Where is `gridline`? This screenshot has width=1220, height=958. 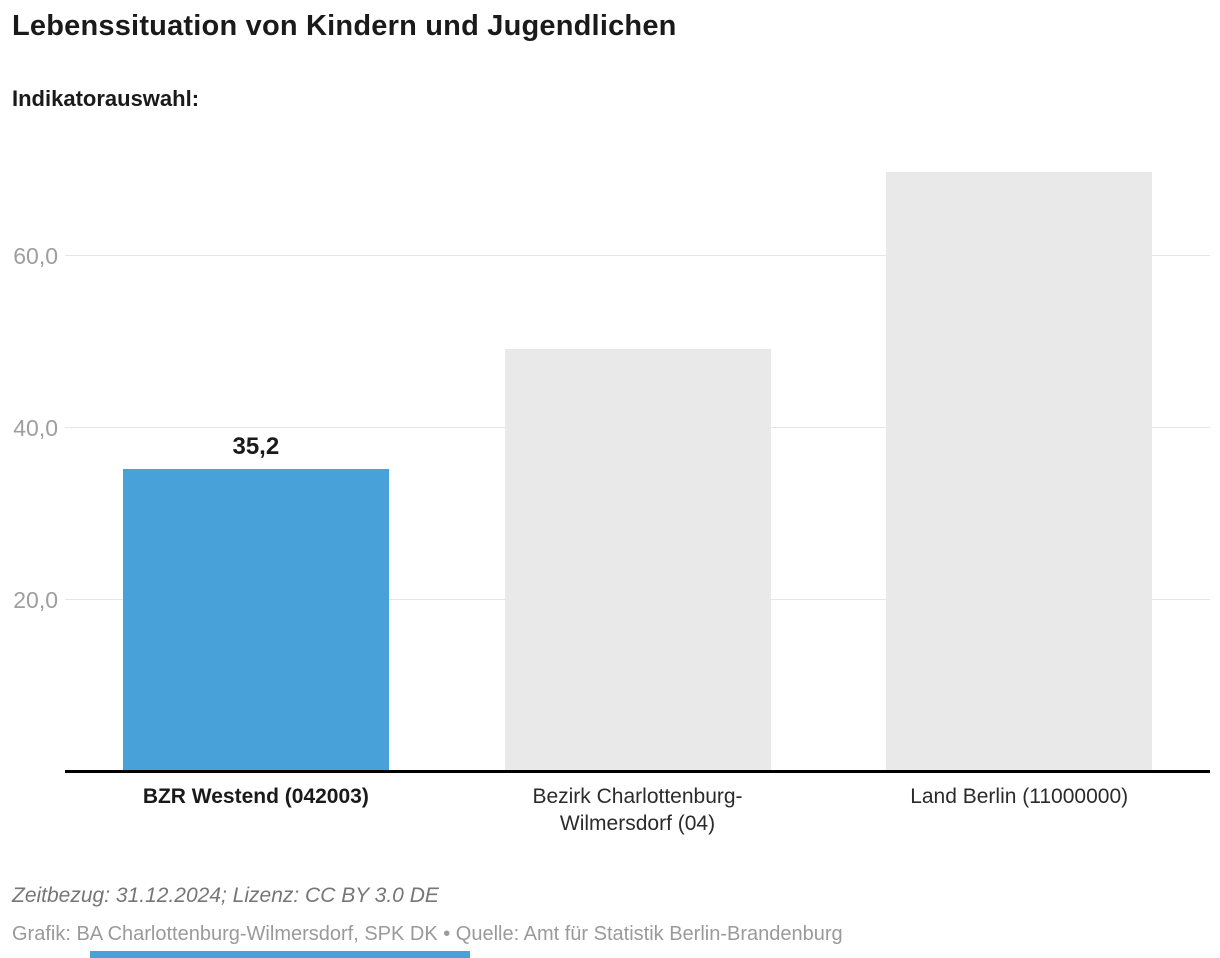
gridline is located at coordinates (637, 255).